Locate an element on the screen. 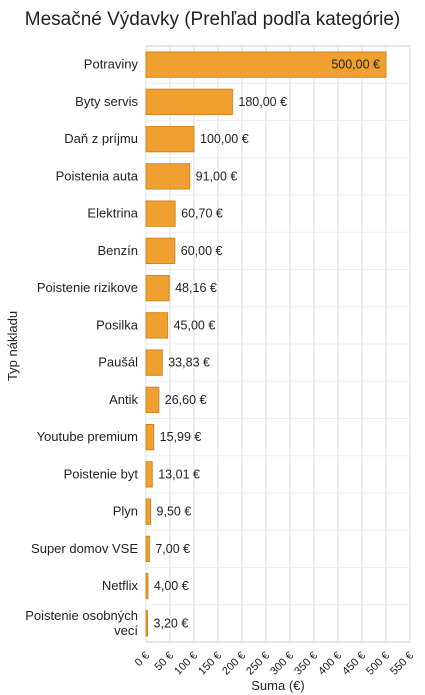 This screenshot has height=695, width=425. value-label: 9,50 € is located at coordinates (174, 512).